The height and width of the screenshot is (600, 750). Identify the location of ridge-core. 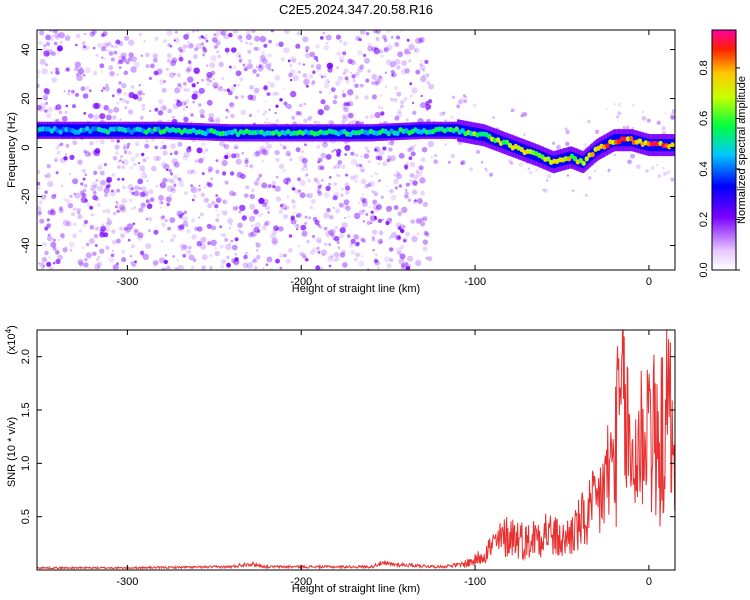
(592, 154).